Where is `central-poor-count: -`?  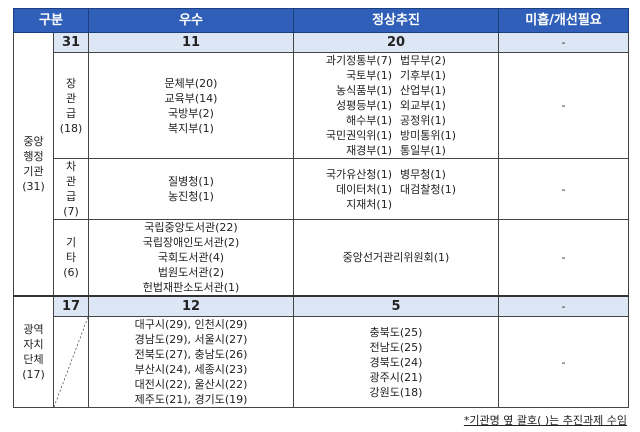 central-poor-count: - is located at coordinates (564, 42).